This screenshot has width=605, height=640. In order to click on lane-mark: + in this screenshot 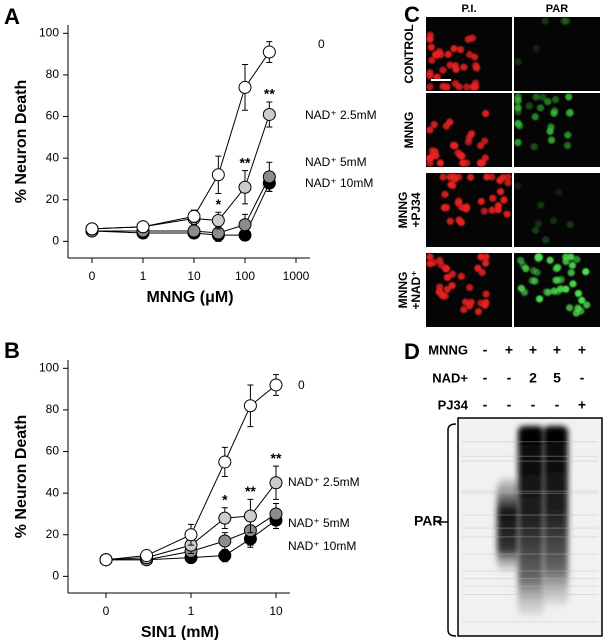, I will do `click(533, 350)`.